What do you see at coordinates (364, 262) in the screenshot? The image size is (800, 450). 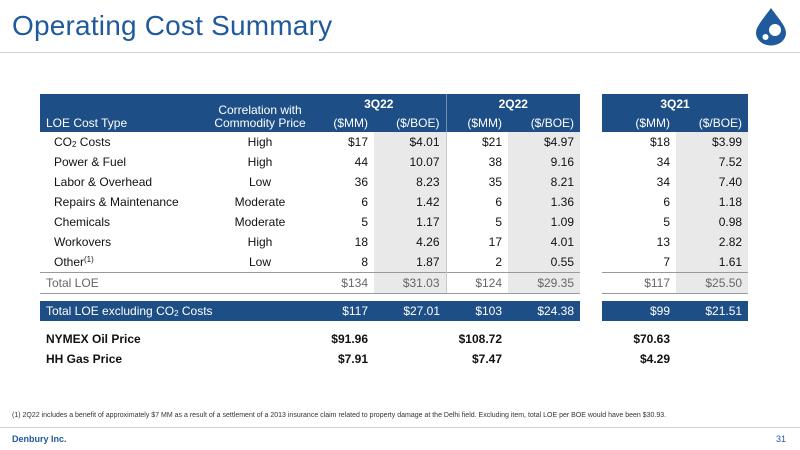 I see `value-cell: 8` at bounding box center [364, 262].